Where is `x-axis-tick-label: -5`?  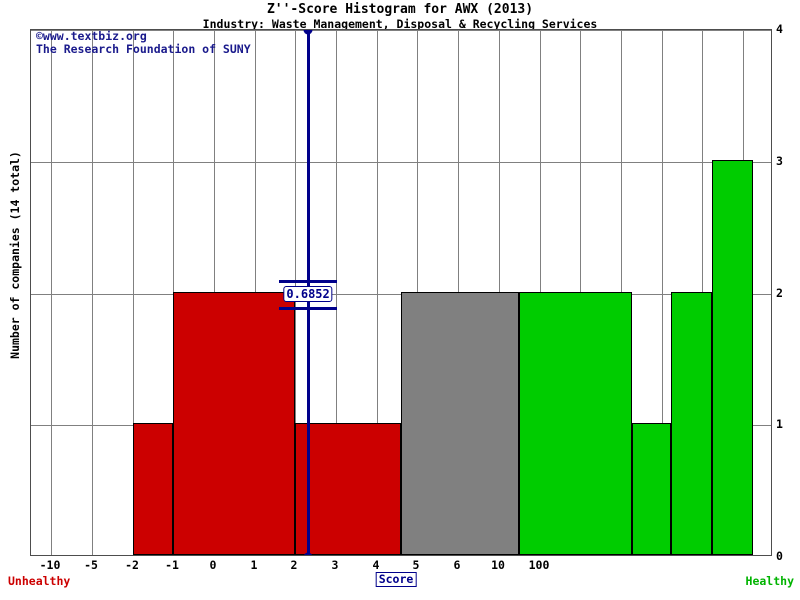
x-axis-tick-label: -5 is located at coordinates (91, 565).